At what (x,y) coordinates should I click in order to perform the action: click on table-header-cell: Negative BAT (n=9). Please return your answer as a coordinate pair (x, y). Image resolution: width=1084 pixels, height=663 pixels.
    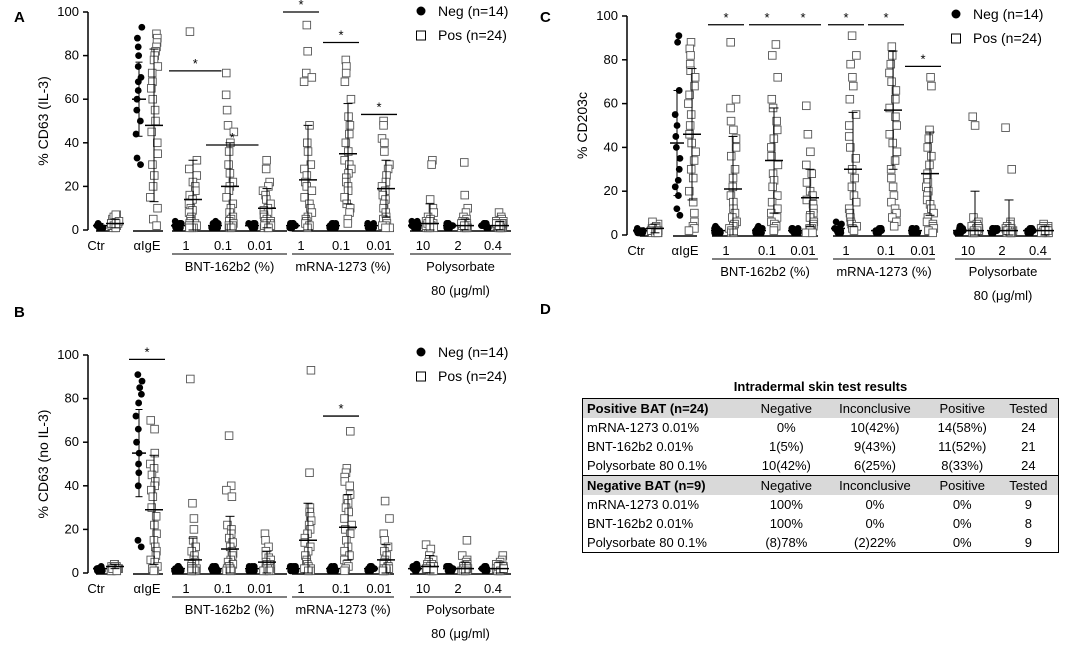
    Looking at the image, I should click on (665, 485).